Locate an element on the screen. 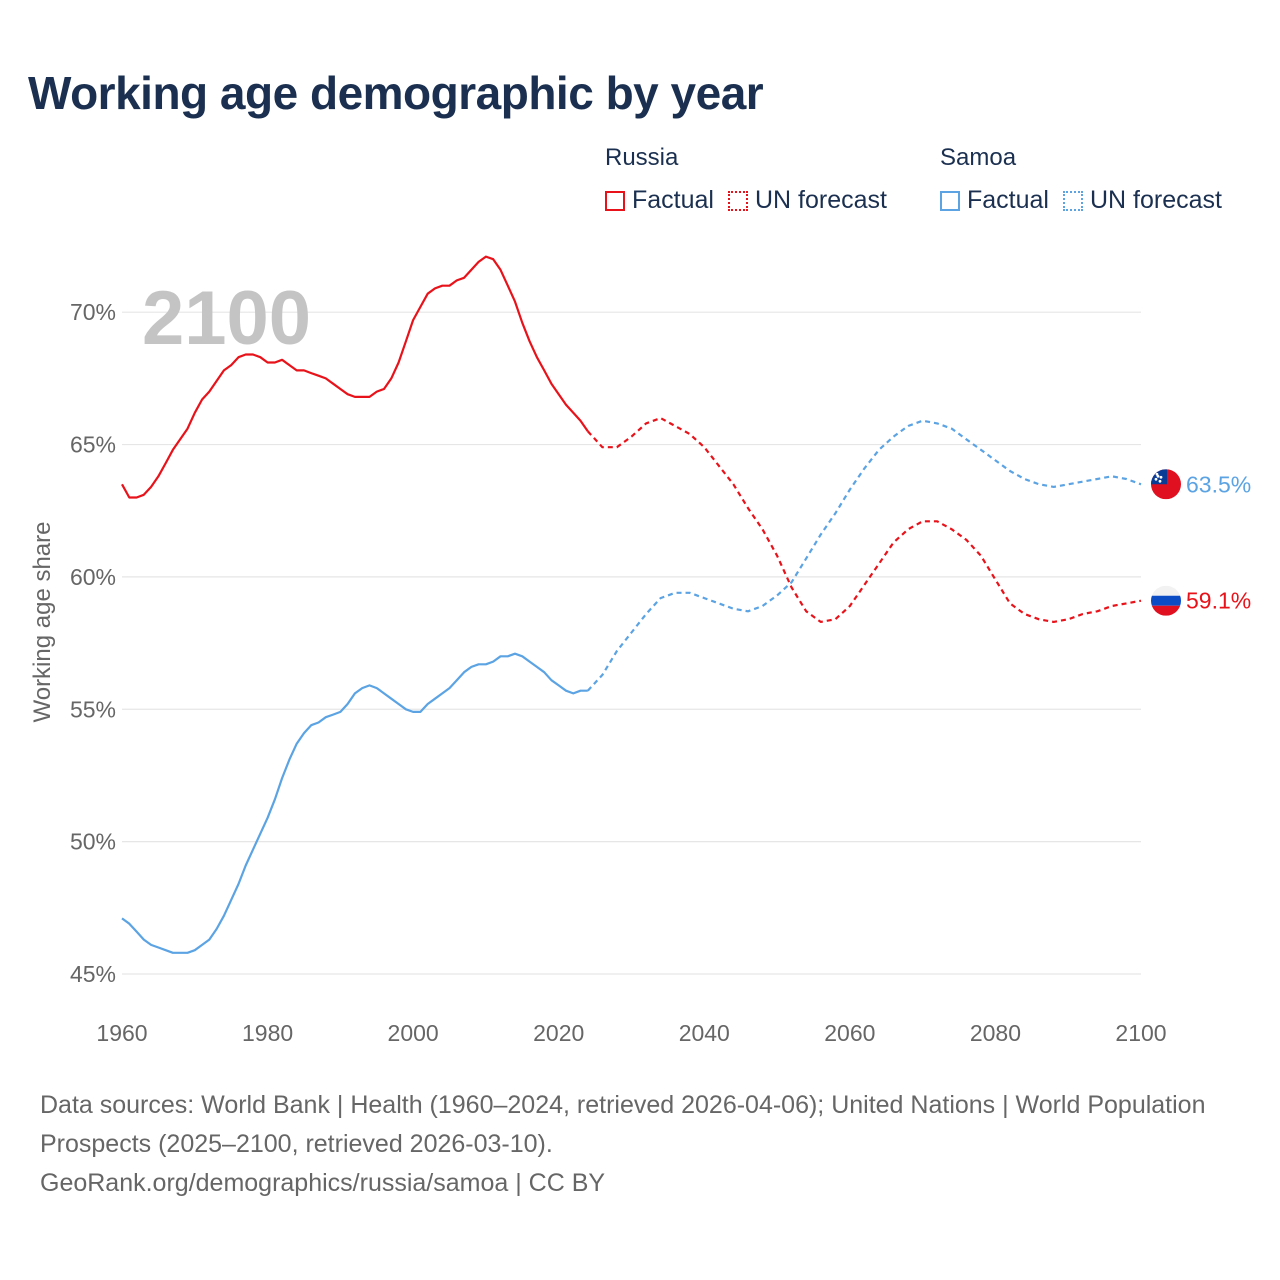  legend-group-name: Russia is located at coordinates (642, 157).